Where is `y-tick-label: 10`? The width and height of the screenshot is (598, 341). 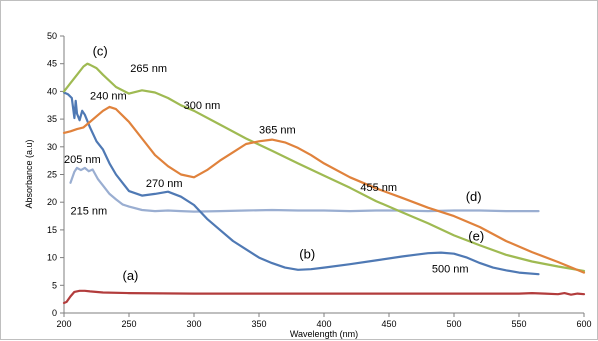
y-tick-label: 10 is located at coordinates (52, 258).